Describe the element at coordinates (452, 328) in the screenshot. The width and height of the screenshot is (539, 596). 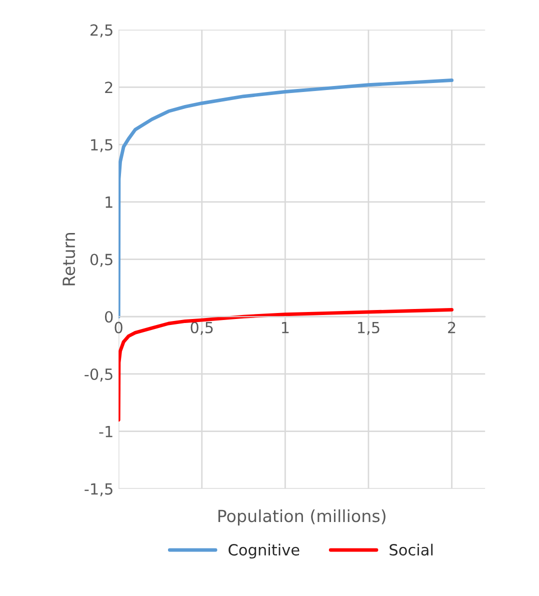
I see `x-tick-label: 2` at that location.